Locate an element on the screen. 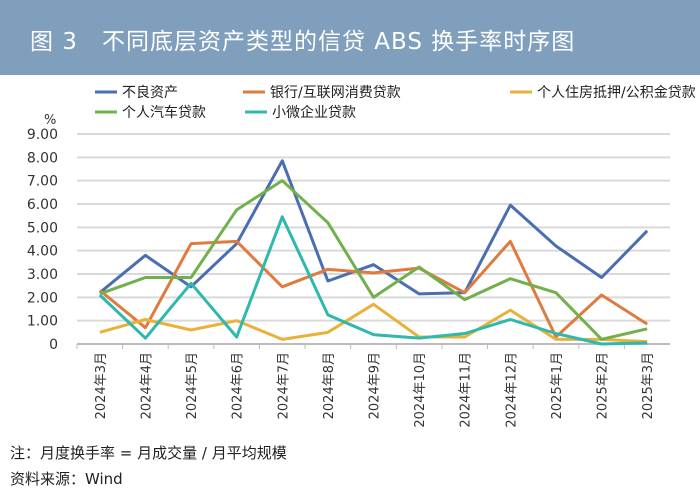  series-line is located at coordinates (373, 323).